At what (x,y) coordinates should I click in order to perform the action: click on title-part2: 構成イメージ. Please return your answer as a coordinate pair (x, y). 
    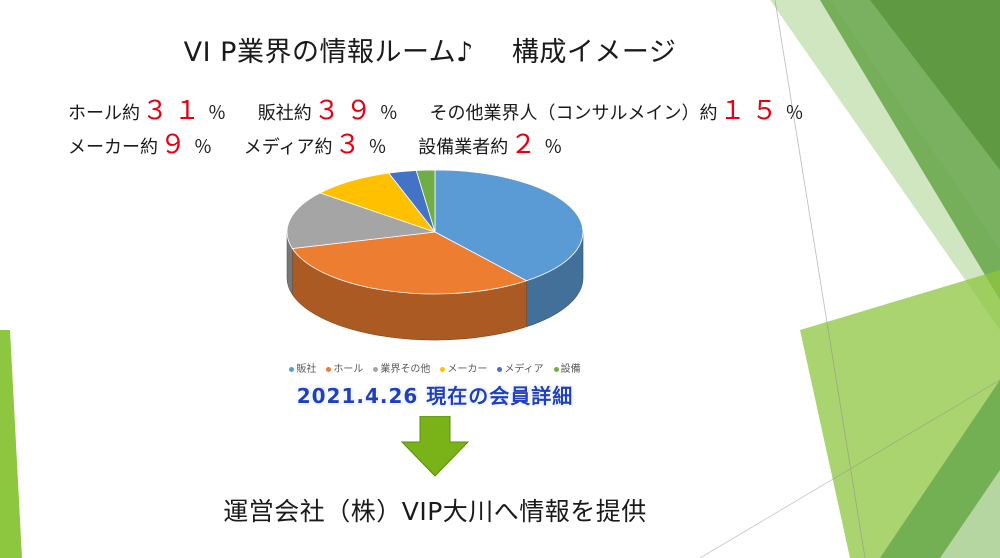
    Looking at the image, I should click on (594, 52).